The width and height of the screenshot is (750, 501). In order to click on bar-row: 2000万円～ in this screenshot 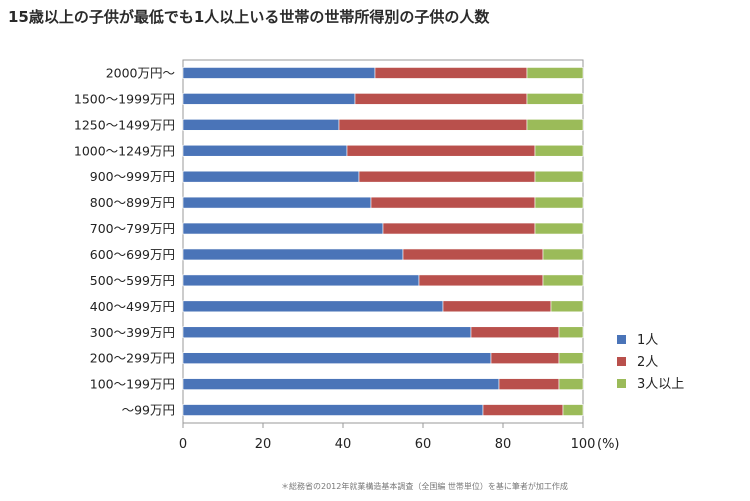, I will do `click(345, 72)`.